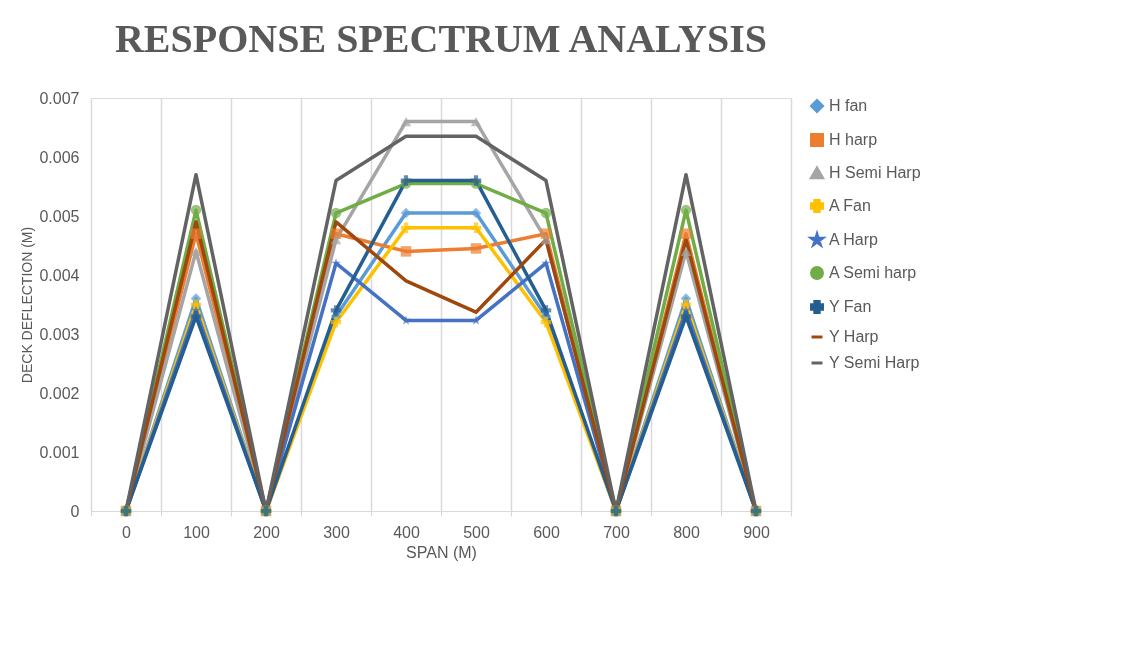 Image resolution: width=1126 pixels, height=647 pixels. I want to click on legend-label: A Fan, so click(850, 205).